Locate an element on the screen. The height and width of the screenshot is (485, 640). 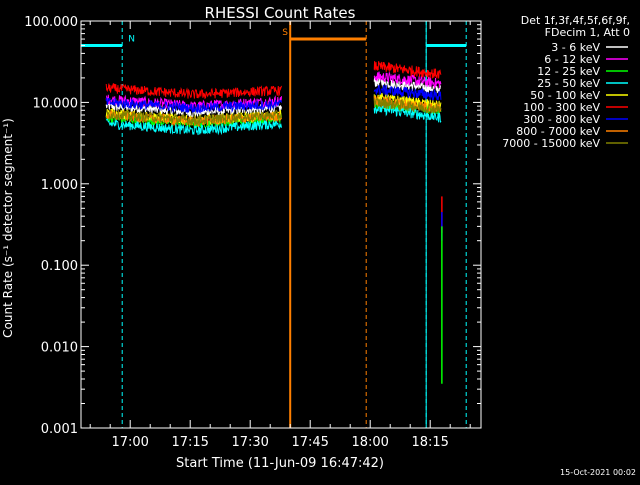
chart-title: RHESSI Count Rates is located at coordinates (280, 13).